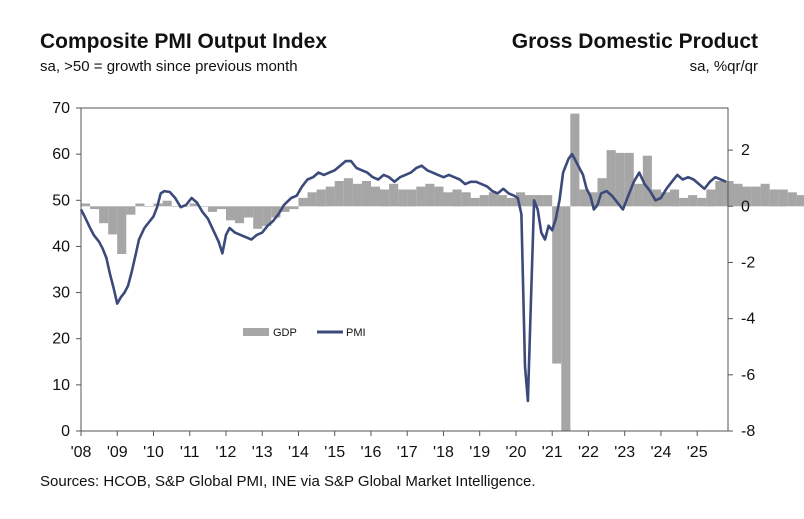 This screenshot has width=804, height=519. Describe the element at coordinates (479, 452) in the screenshot. I see `x-tick-label: '19` at that location.